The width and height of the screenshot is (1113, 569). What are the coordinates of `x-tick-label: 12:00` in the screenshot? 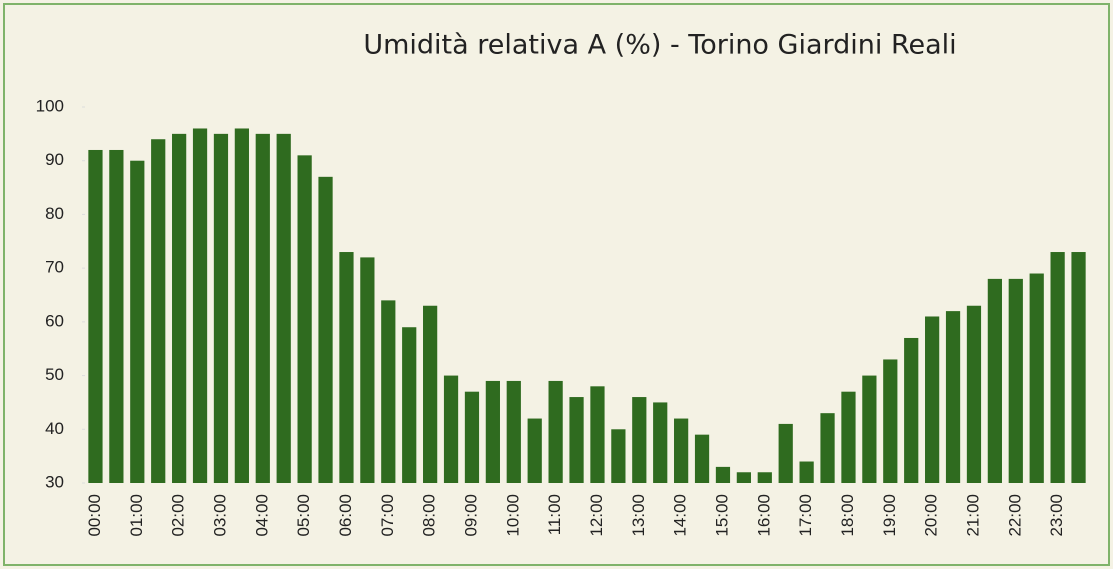 It's located at (596, 515).